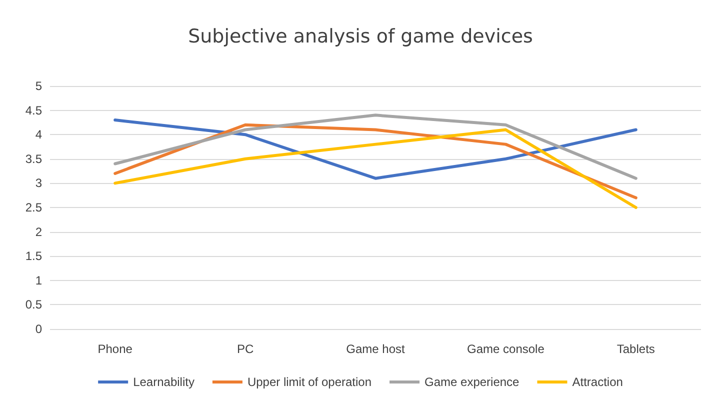 This screenshot has width=721, height=409. I want to click on y-tick-label: 4.5, so click(33, 110).